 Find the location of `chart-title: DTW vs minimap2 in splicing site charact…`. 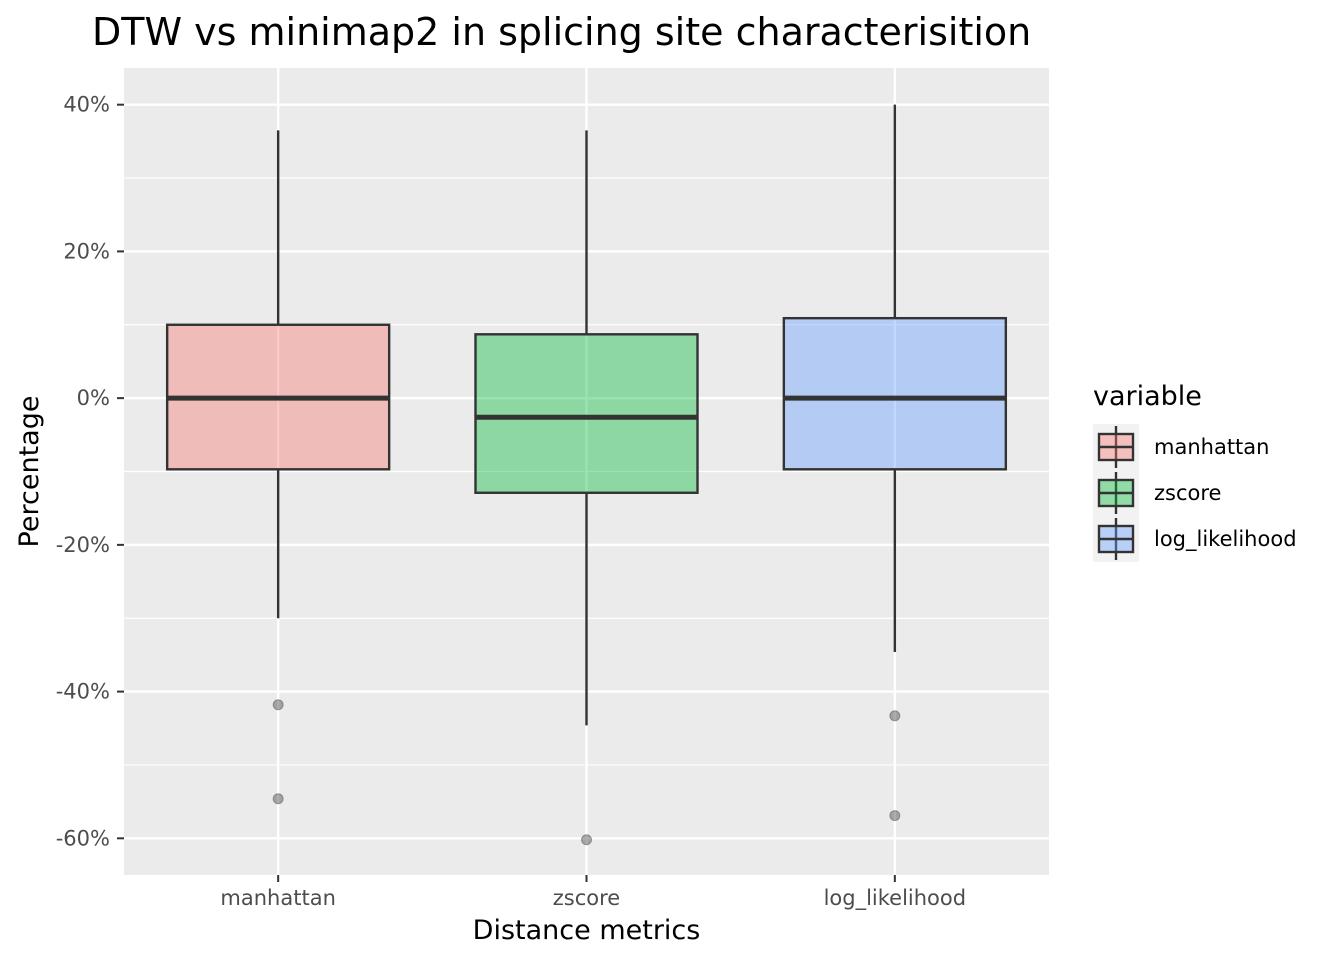

chart-title: DTW vs minimap2 in splicing site charact… is located at coordinates (561, 32).